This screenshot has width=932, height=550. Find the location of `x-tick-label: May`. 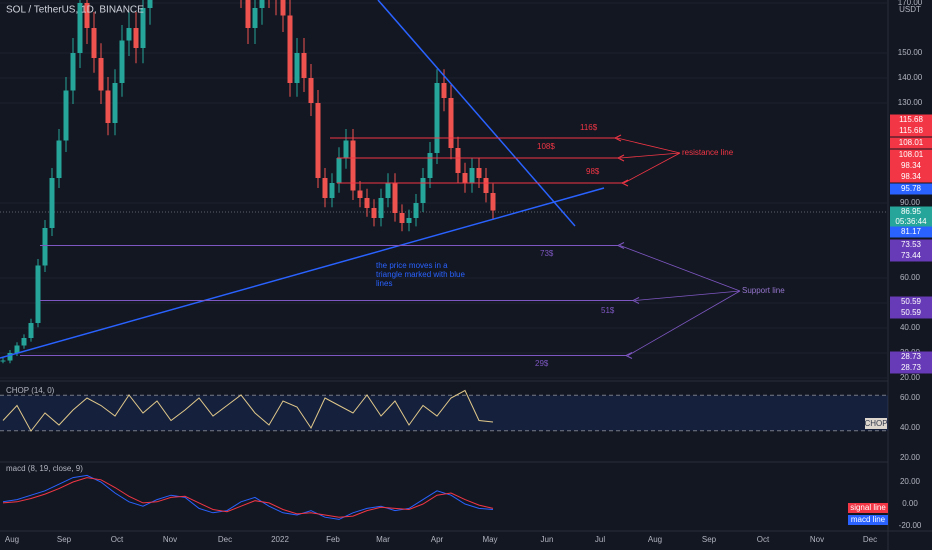

x-tick-label: May is located at coordinates (489, 539).